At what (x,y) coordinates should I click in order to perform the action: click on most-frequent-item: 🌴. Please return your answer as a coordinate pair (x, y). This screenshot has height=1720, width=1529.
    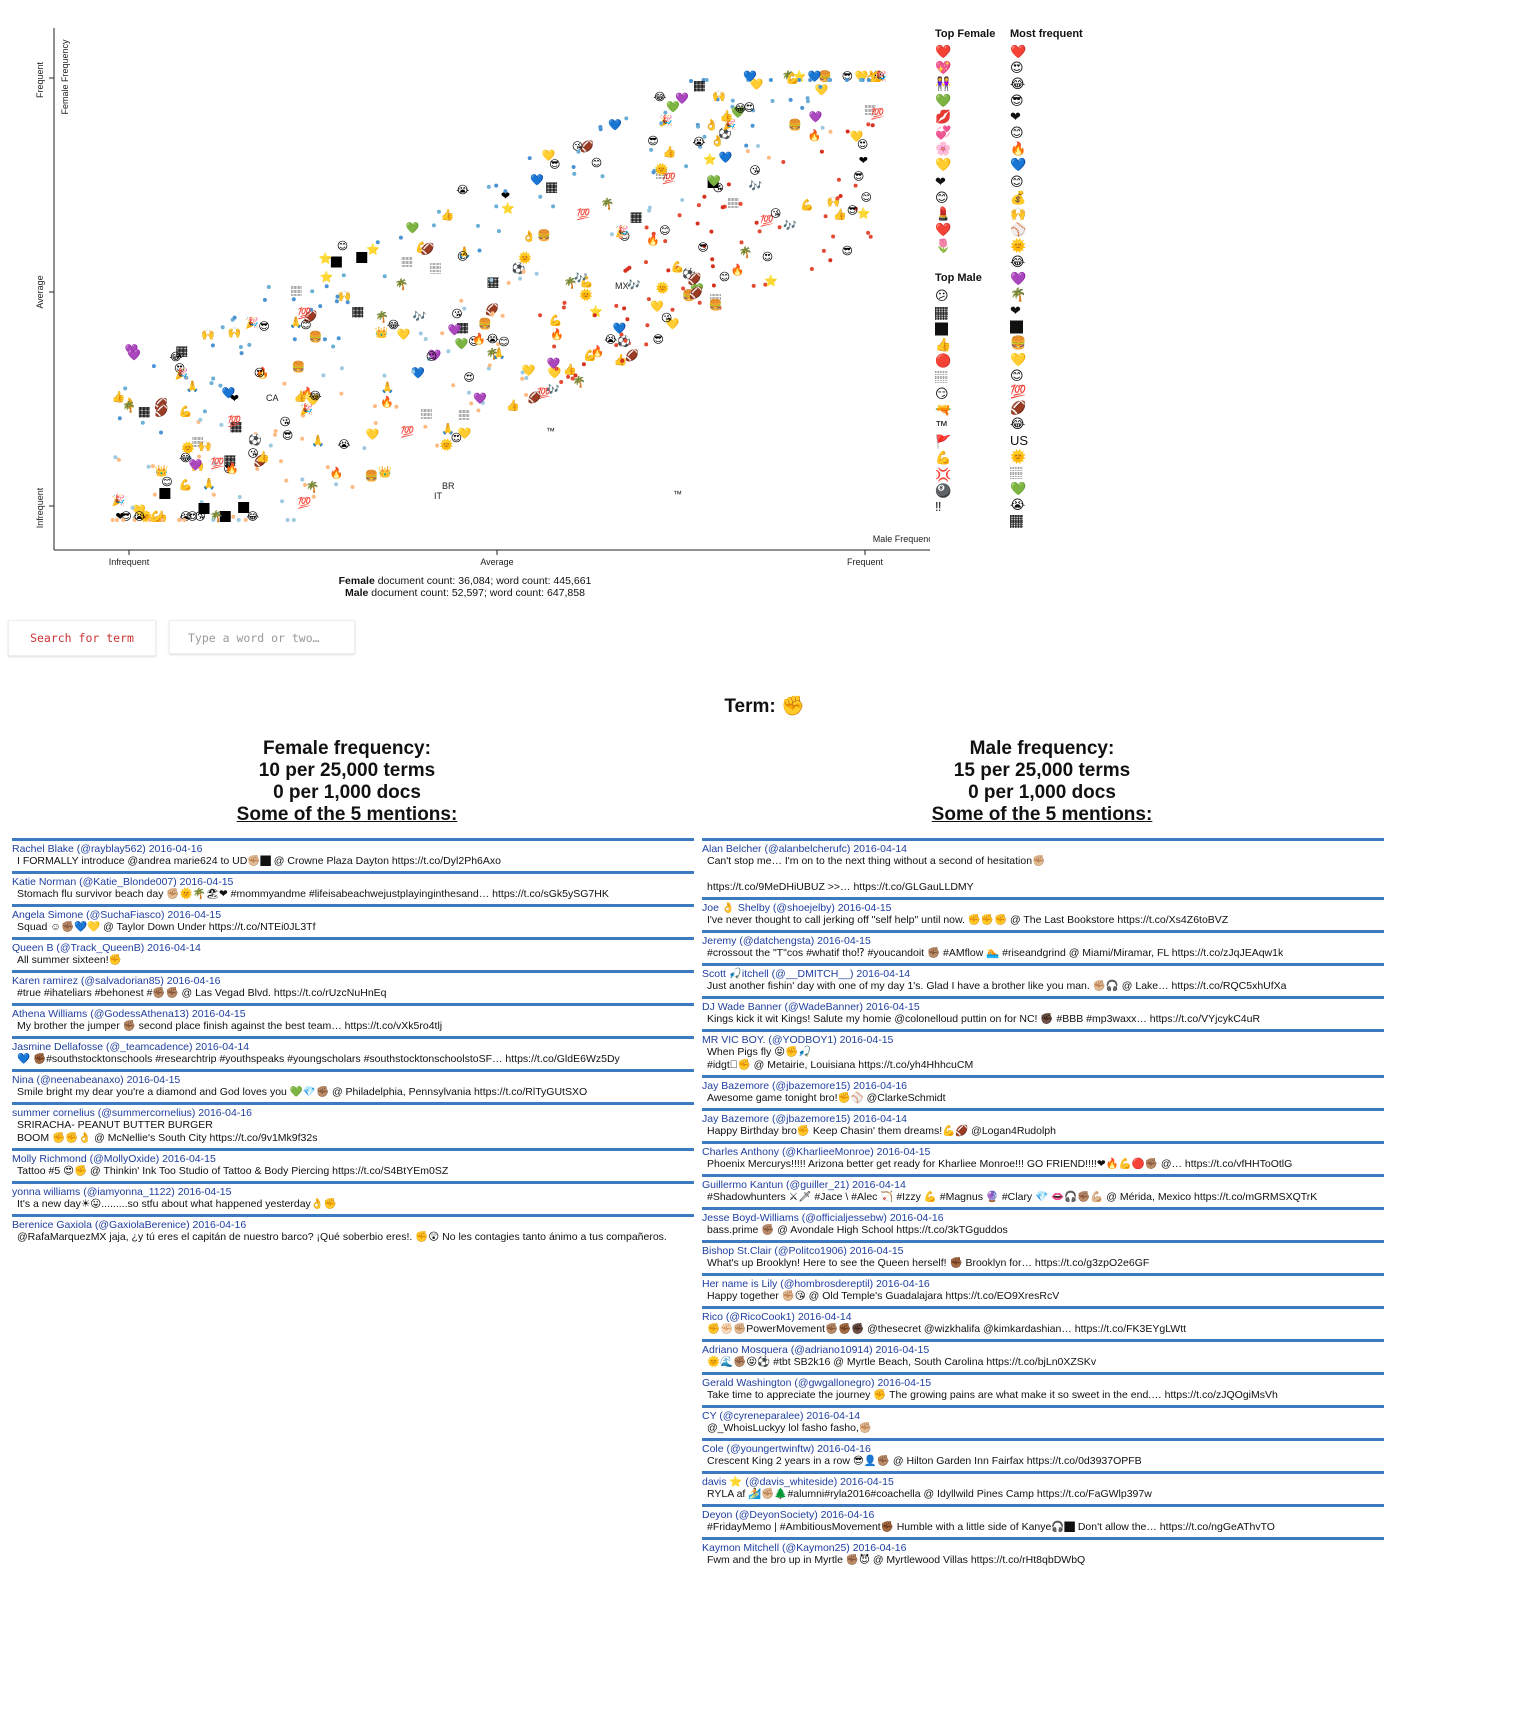
    Looking at the image, I should click on (1018, 294).